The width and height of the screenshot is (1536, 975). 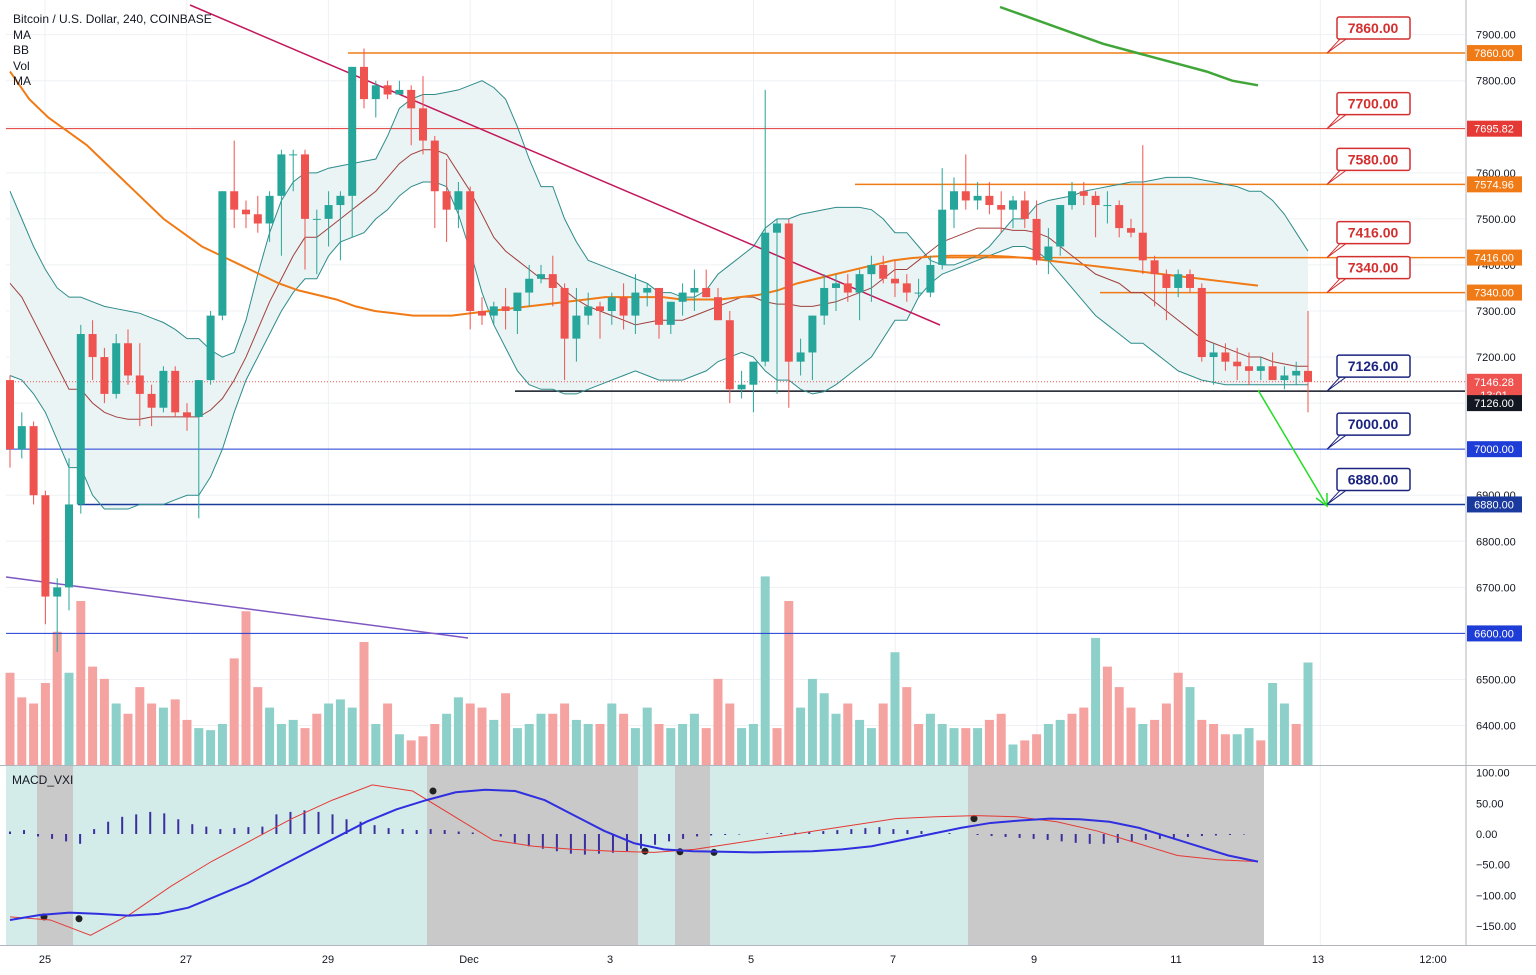 What do you see at coordinates (1175, 960) in the screenshot?
I see `time-axis-label: 11` at bounding box center [1175, 960].